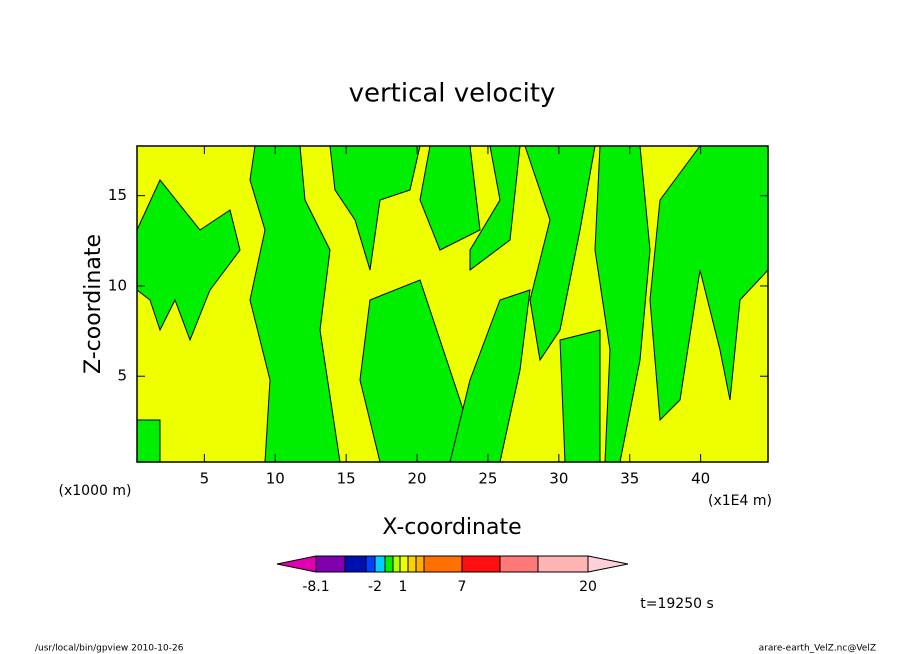 Image resolution: width=904 pixels, height=654 pixels. What do you see at coordinates (346, 479) in the screenshot?
I see `x-tick-label: 15` at bounding box center [346, 479].